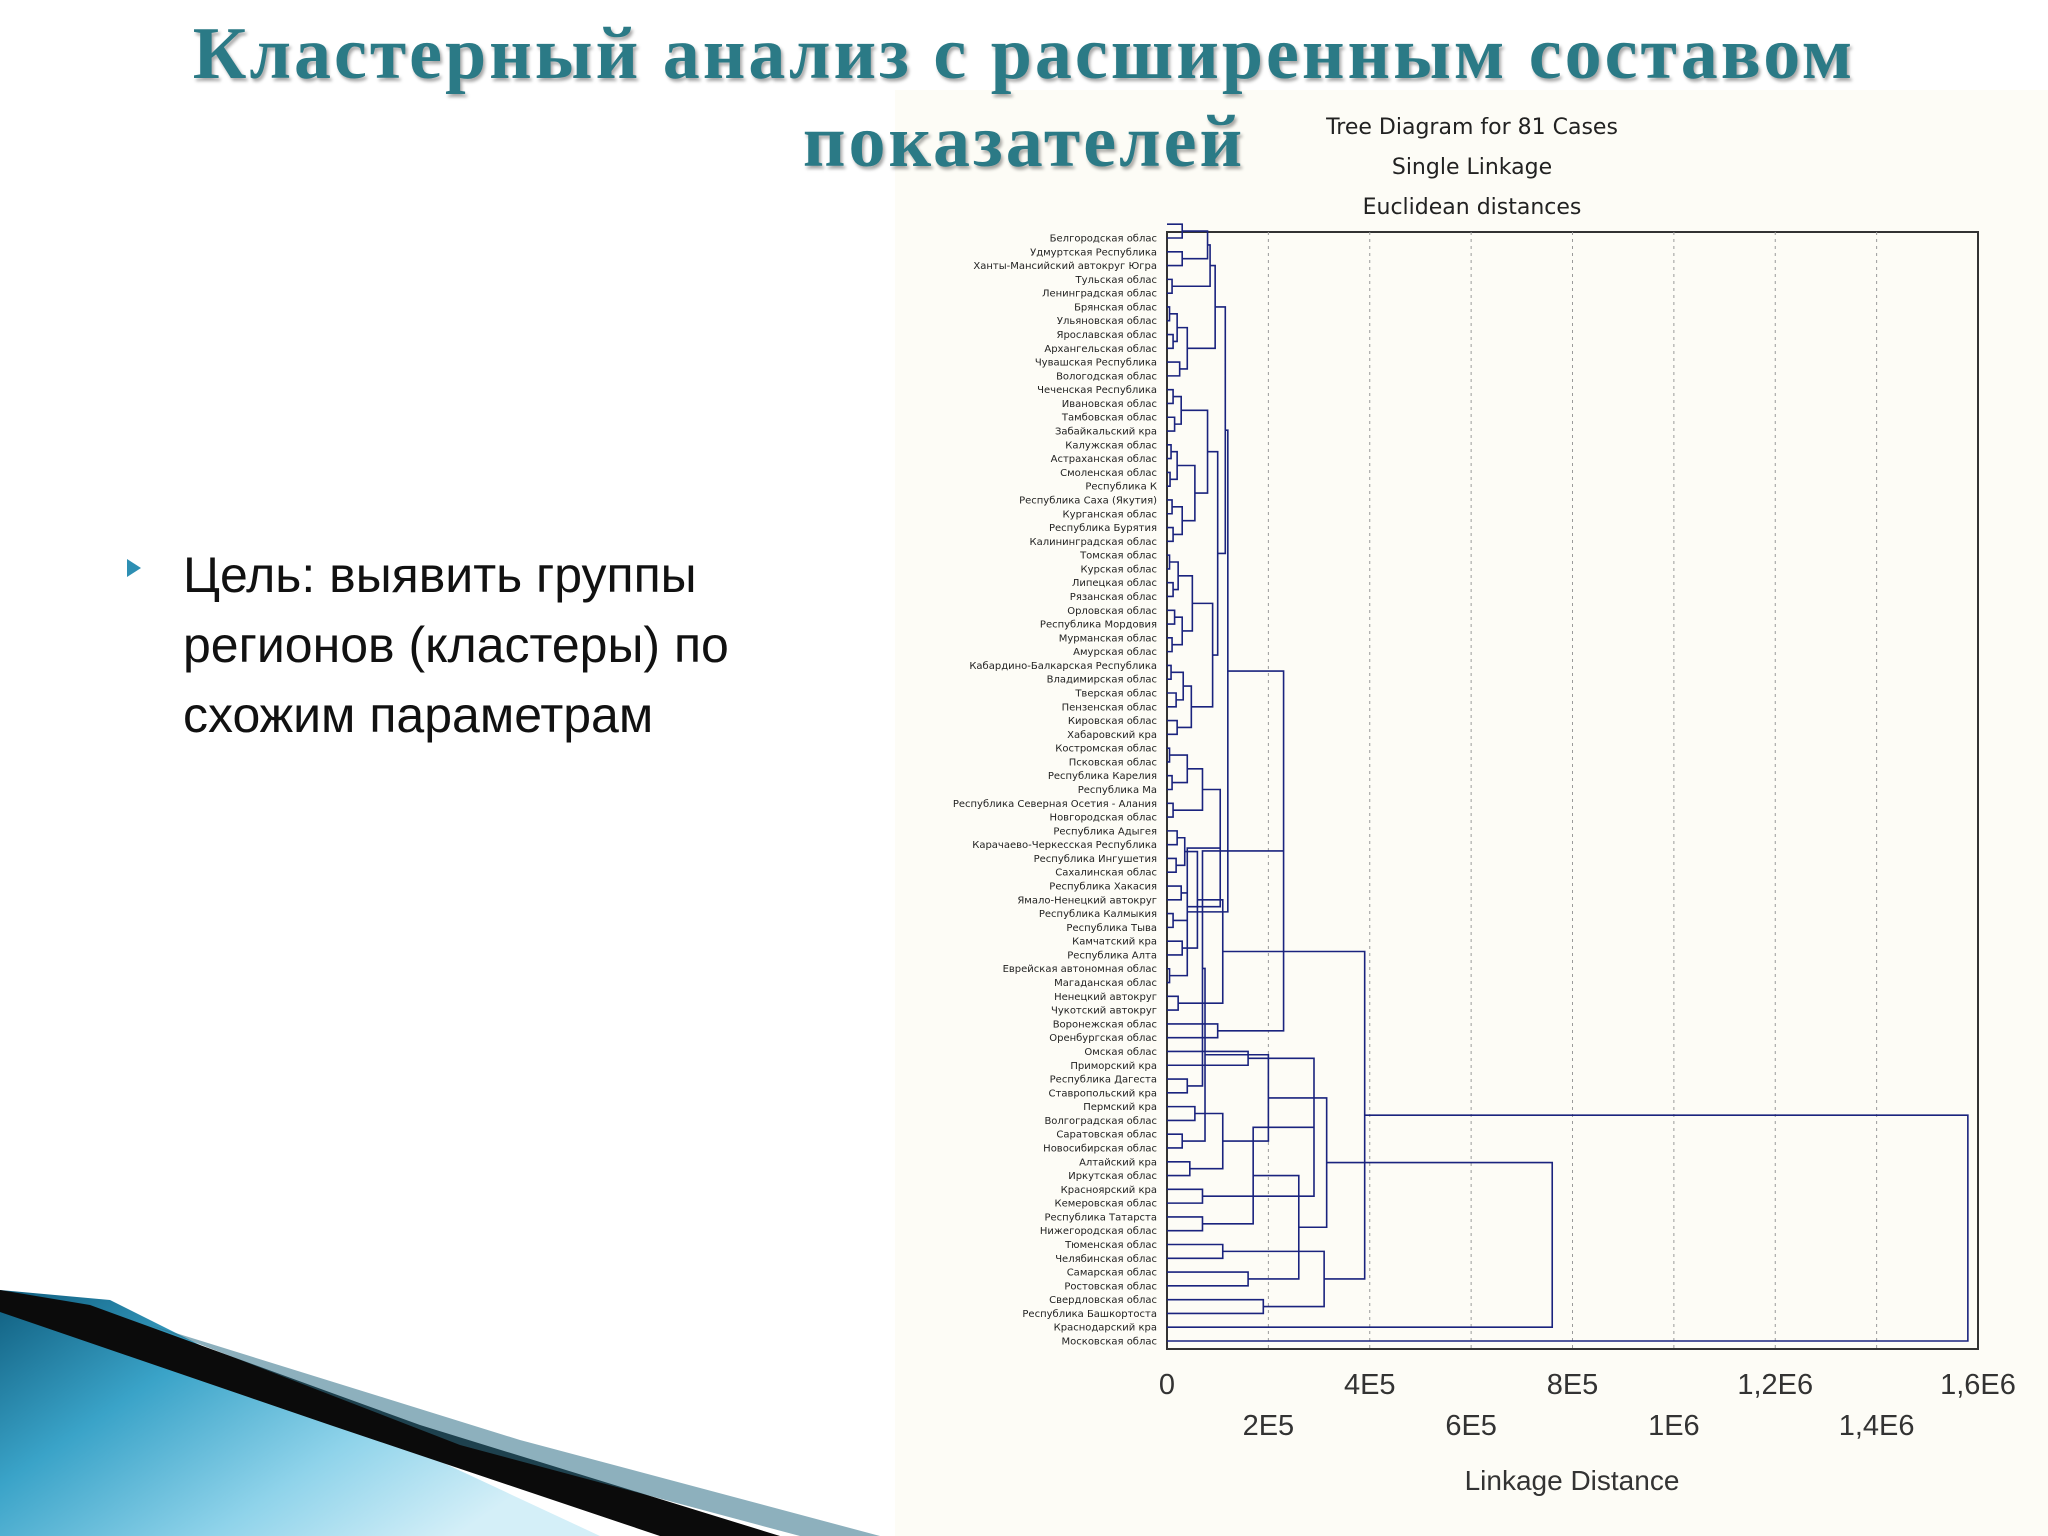  What do you see at coordinates (1098, 625) in the screenshot?
I see `leaf-label: Республика Мордовия` at bounding box center [1098, 625].